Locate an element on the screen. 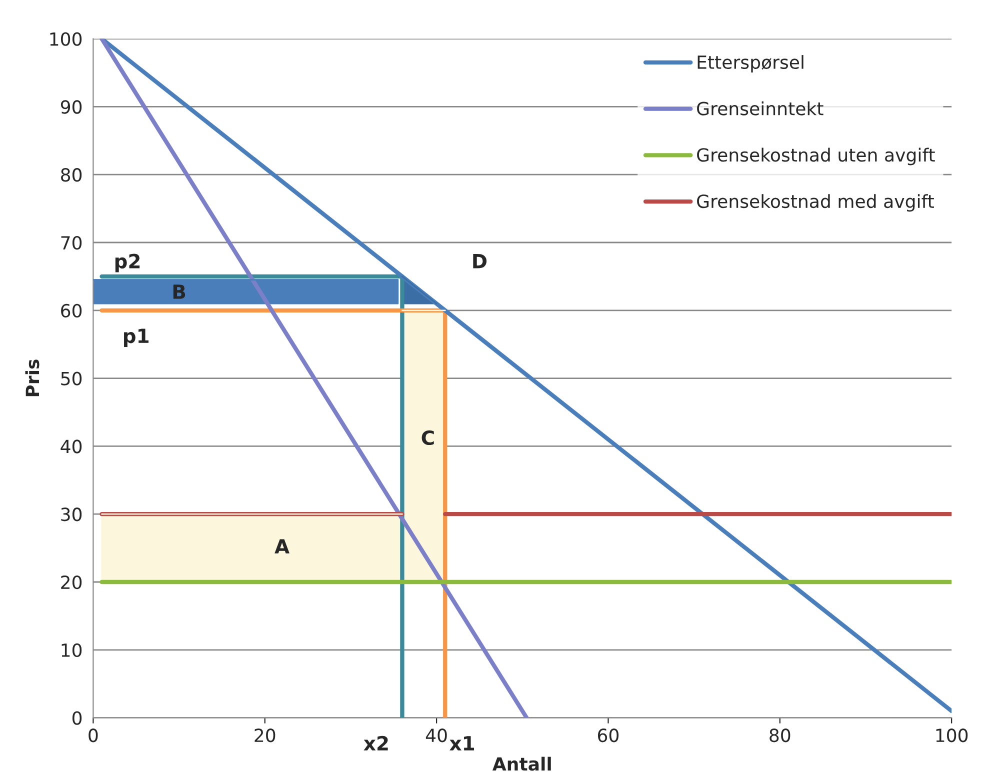 The image size is (981, 776). x-tick-label: 60 is located at coordinates (608, 735).